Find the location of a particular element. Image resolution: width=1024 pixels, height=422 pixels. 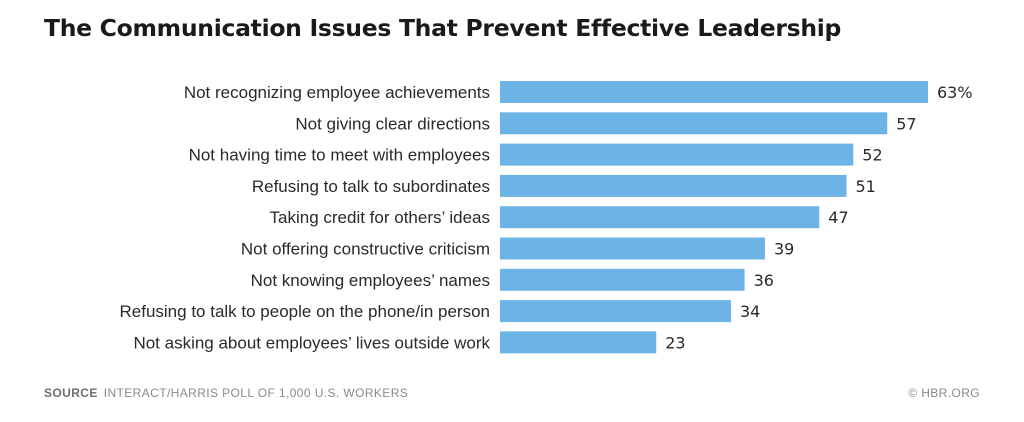

value-label: 52 is located at coordinates (872, 155).